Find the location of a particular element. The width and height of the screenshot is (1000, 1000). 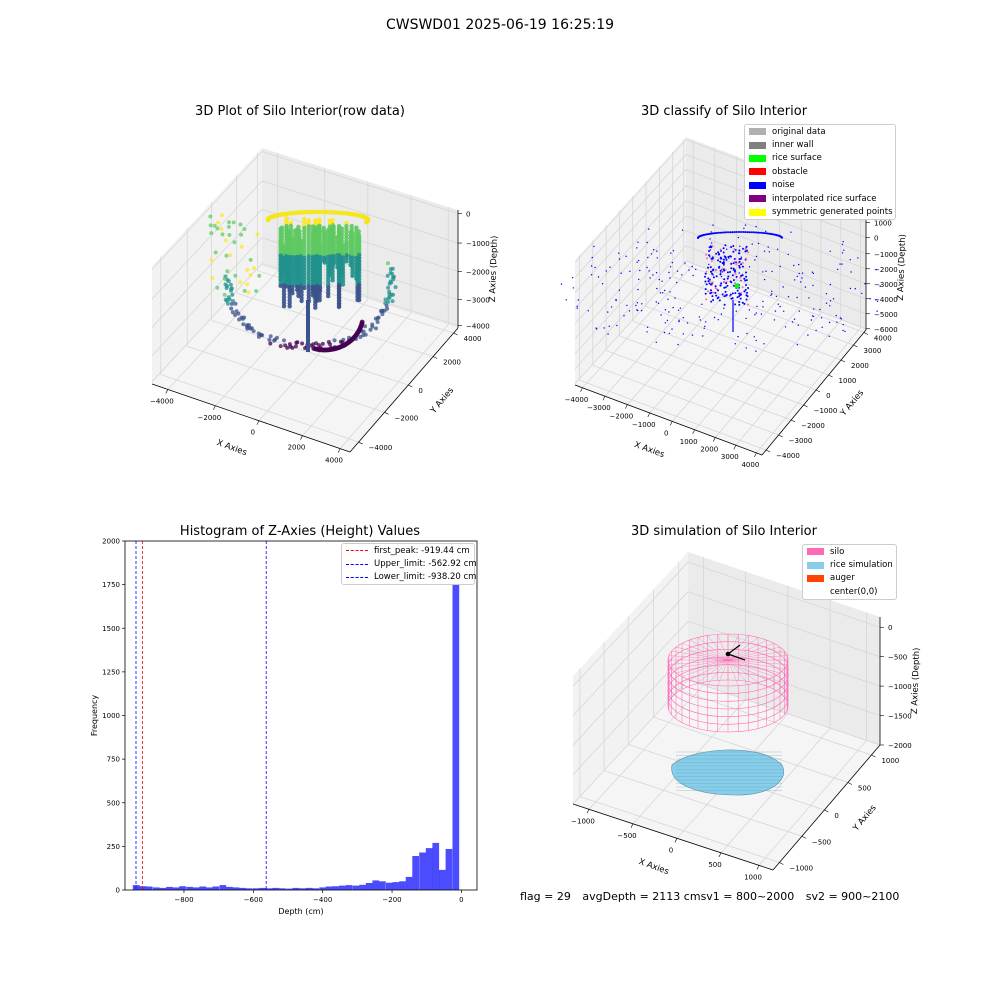

z-tick-label: −4000 is located at coordinates (478, 327).